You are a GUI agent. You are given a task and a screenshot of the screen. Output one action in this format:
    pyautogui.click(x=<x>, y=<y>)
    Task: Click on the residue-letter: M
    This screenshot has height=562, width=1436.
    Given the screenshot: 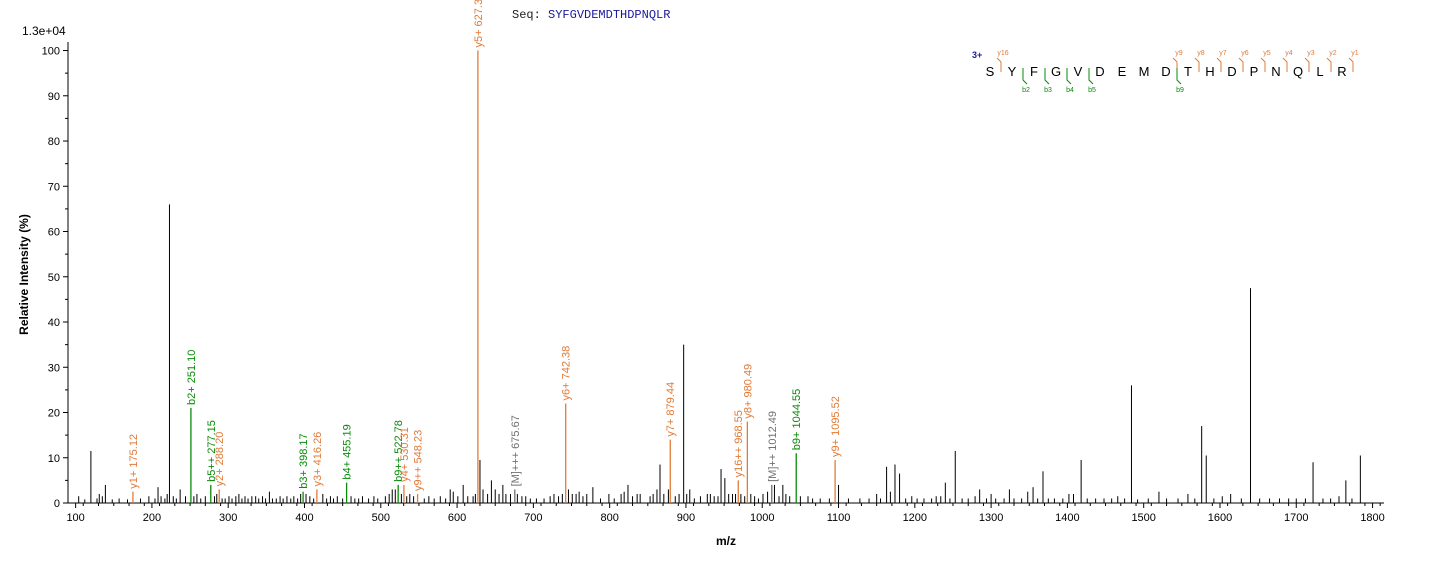 What is the action you would take?
    pyautogui.click(x=1144, y=71)
    